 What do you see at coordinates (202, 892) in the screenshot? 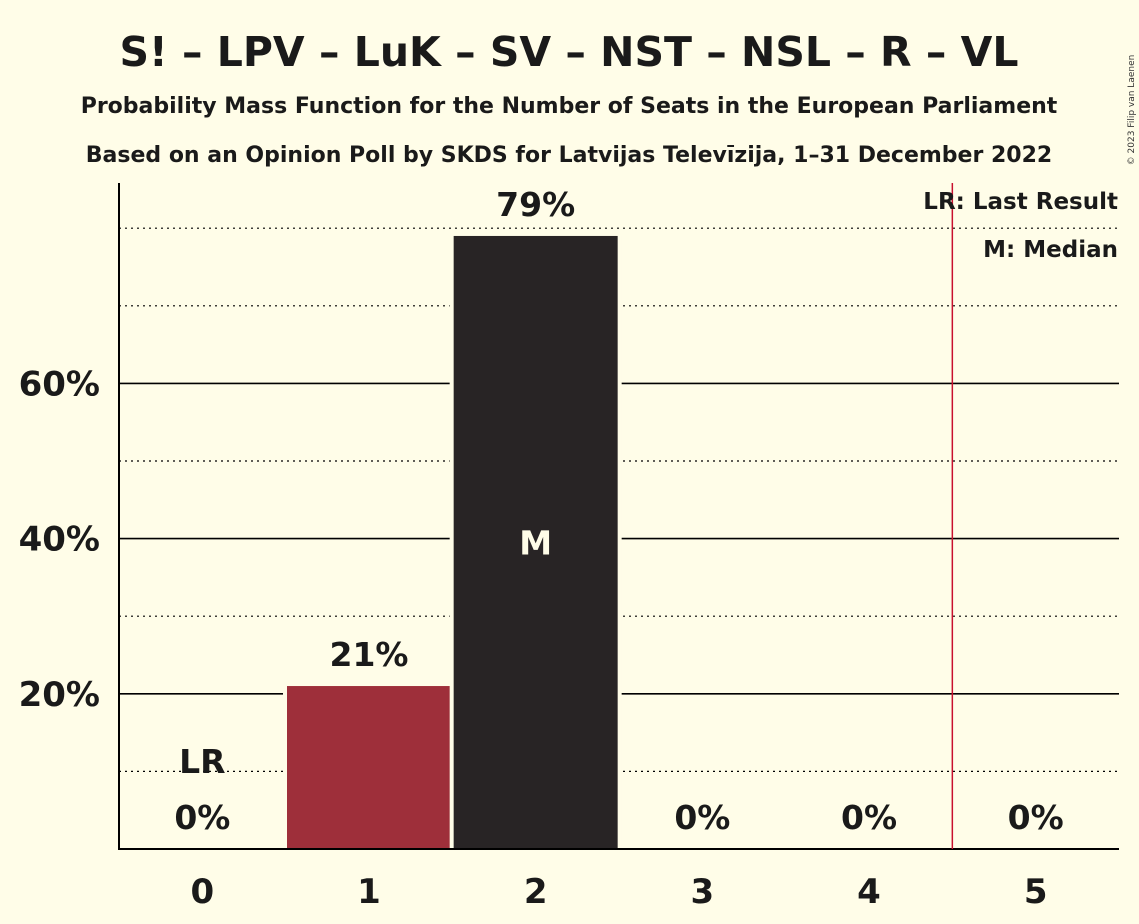
I see `x-tick-label: 0` at bounding box center [202, 892].